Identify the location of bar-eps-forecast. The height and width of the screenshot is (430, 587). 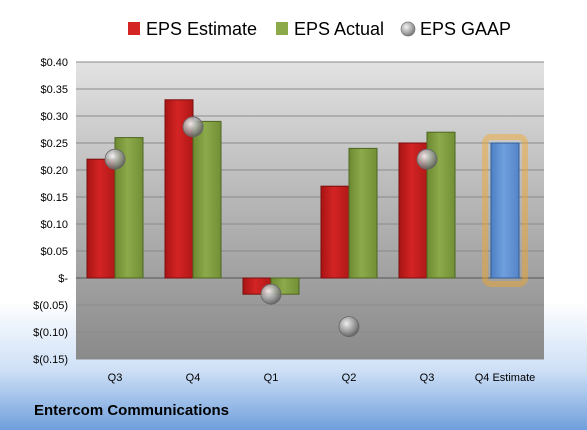
(505, 210).